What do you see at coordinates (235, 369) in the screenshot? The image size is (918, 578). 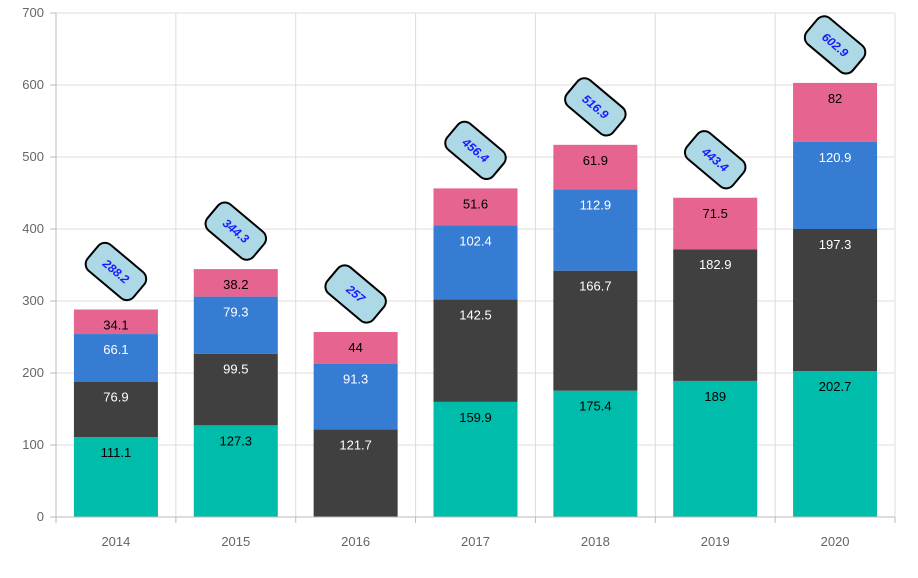 I see `segment-value-label: 99.5` at bounding box center [235, 369].